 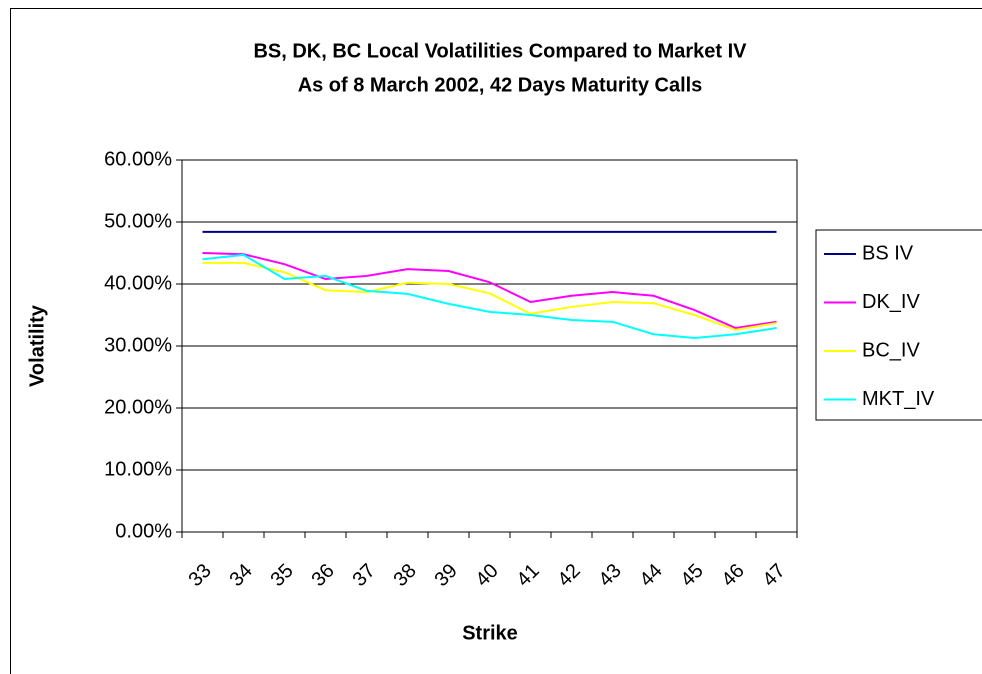 What do you see at coordinates (138, 159) in the screenshot?
I see `y-tick-label: 60.00%` at bounding box center [138, 159].